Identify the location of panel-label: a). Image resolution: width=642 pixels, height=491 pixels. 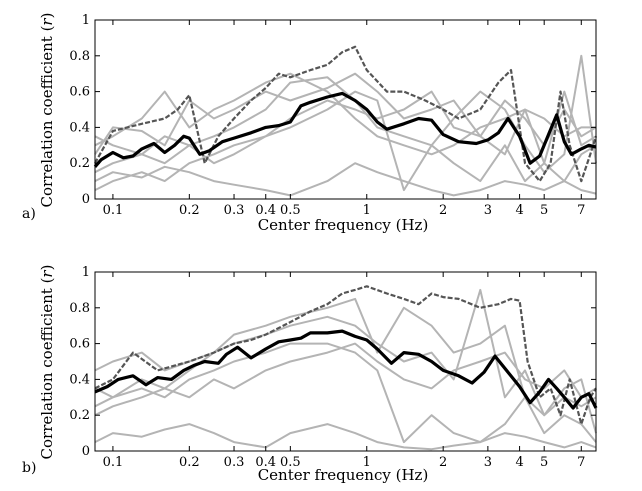
(29, 214).